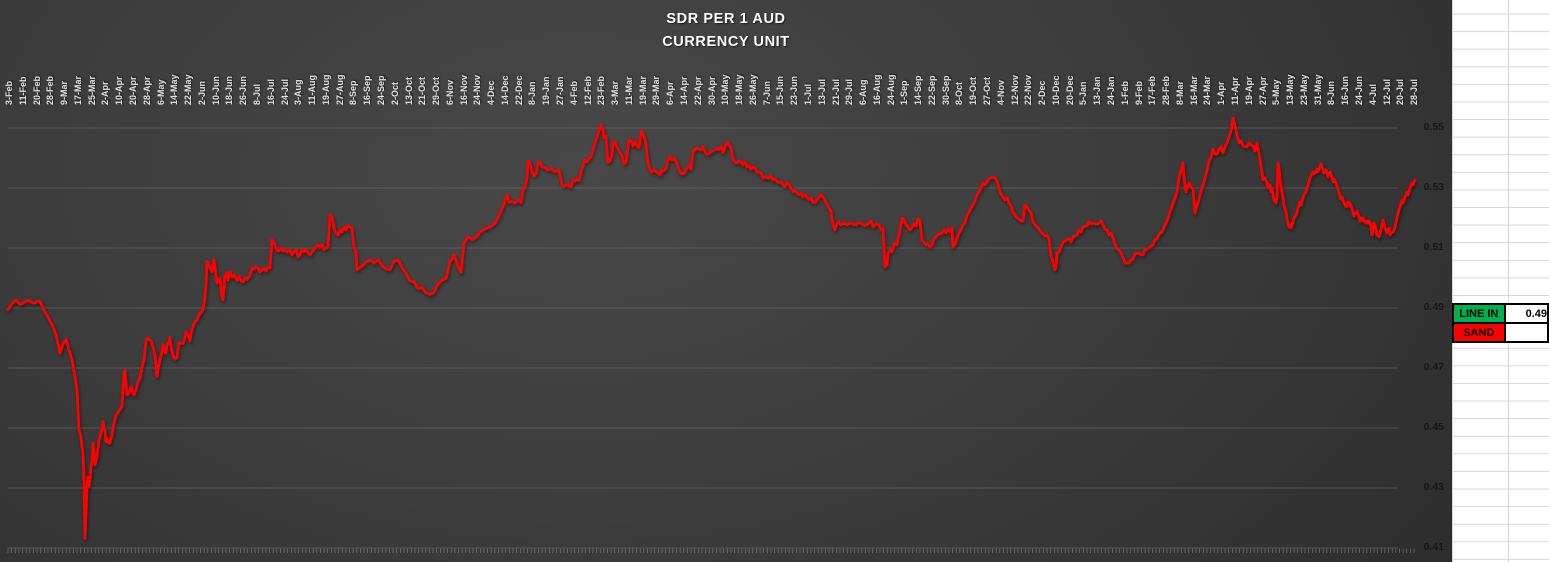 The image size is (1549, 562). What do you see at coordinates (215, 90) in the screenshot?
I see `x-axis-label: 10-Jun` at bounding box center [215, 90].